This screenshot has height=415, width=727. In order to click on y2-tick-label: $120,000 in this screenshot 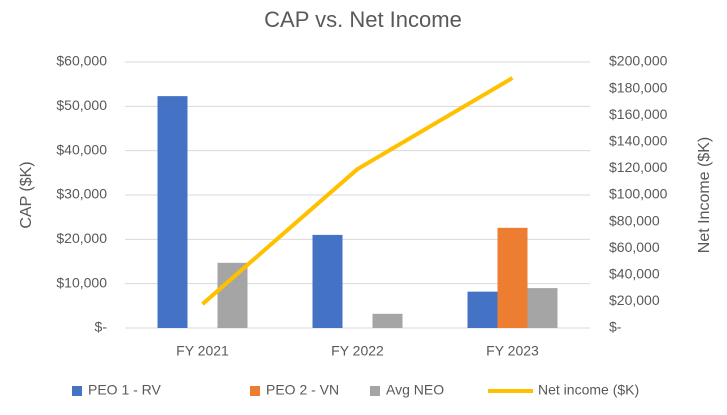, I will do `click(638, 167)`.